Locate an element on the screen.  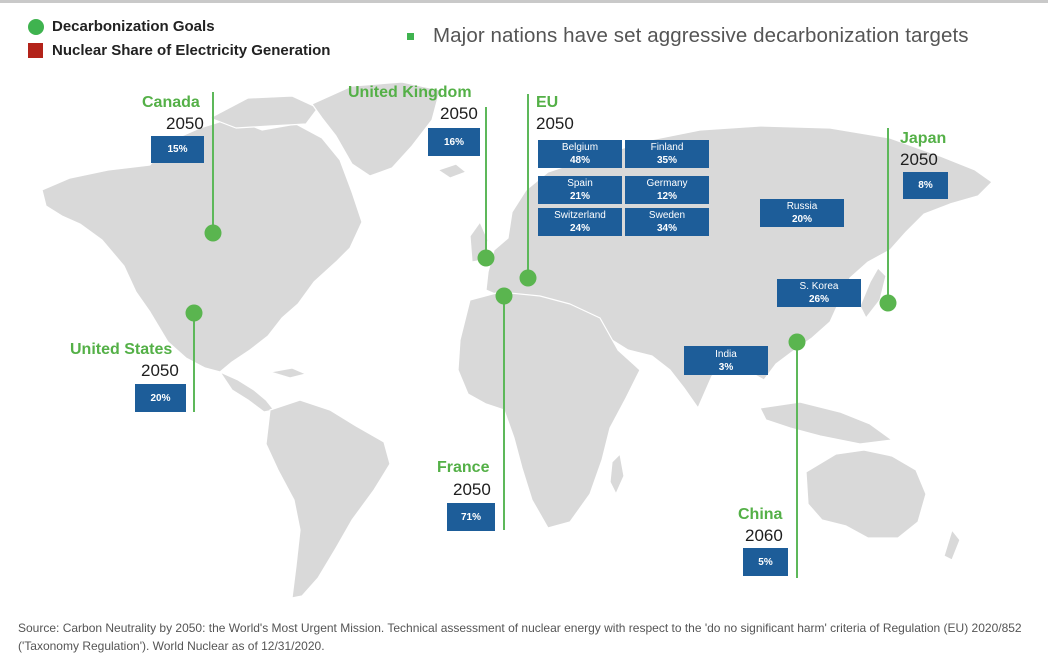
eu-year: 2050 is located at coordinates (555, 123).